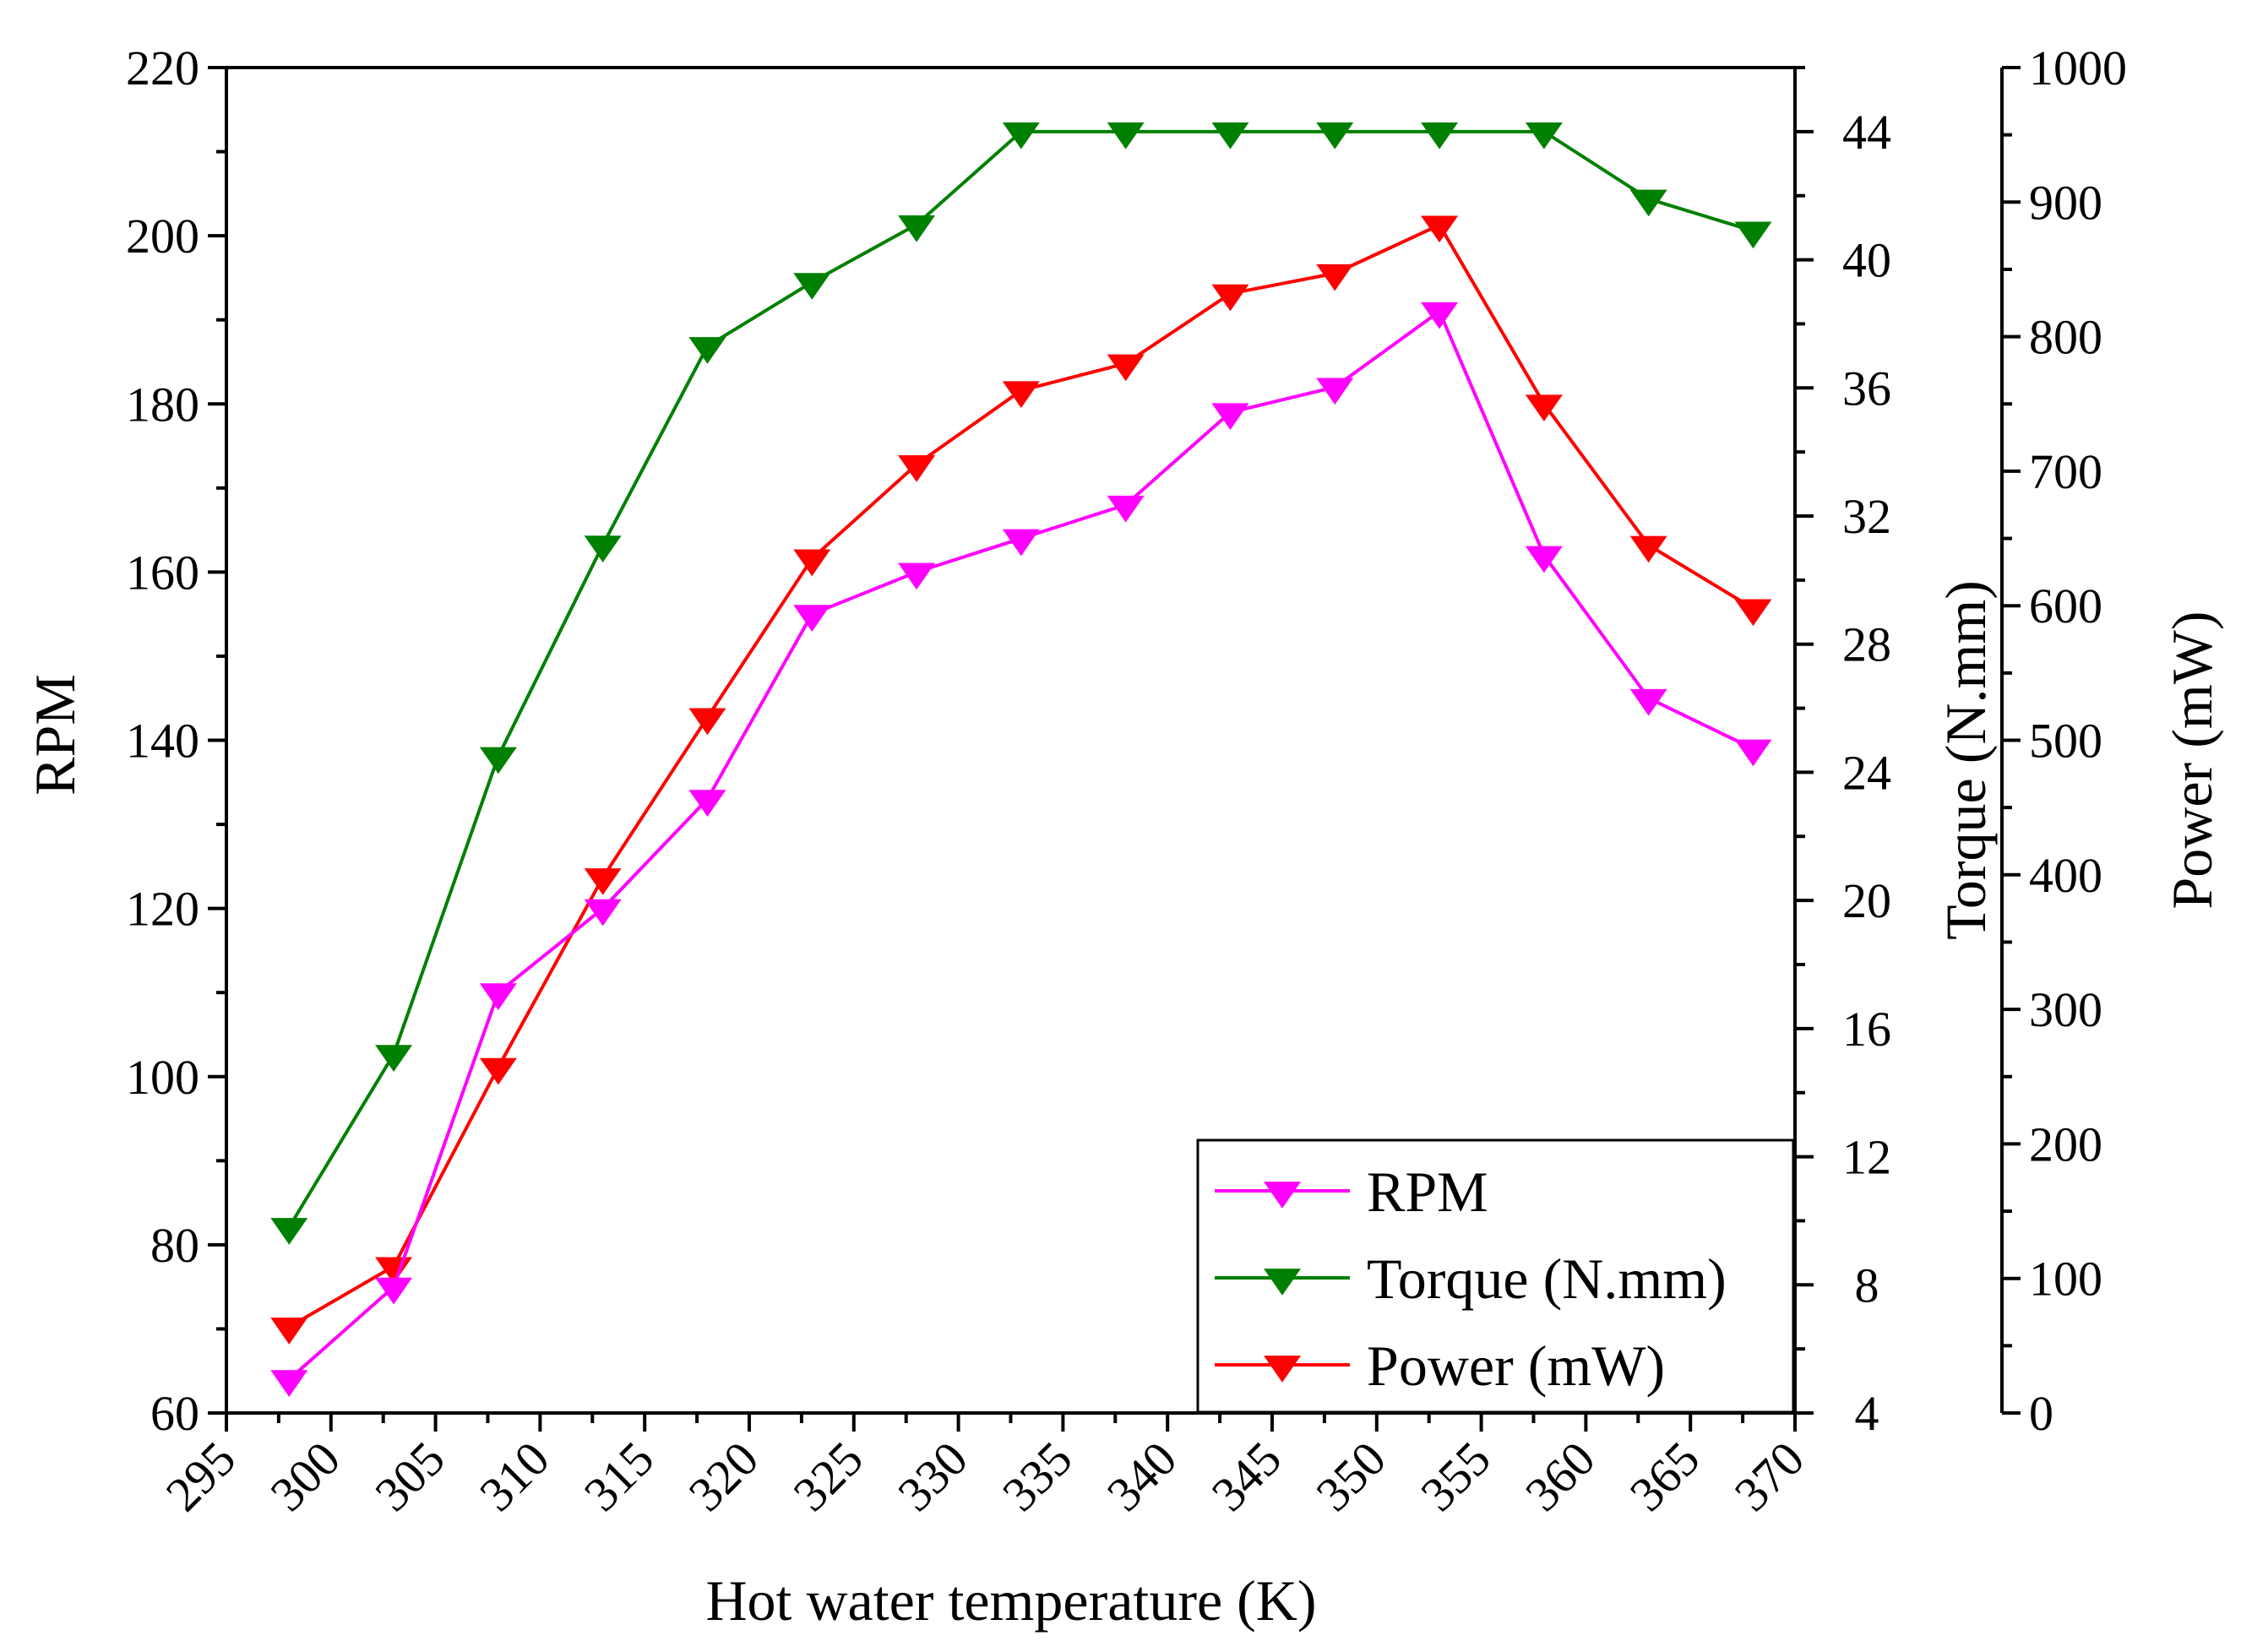 The height and width of the screenshot is (1652, 2241). I want to click on right2-tick-label: 700, so click(2065, 471).